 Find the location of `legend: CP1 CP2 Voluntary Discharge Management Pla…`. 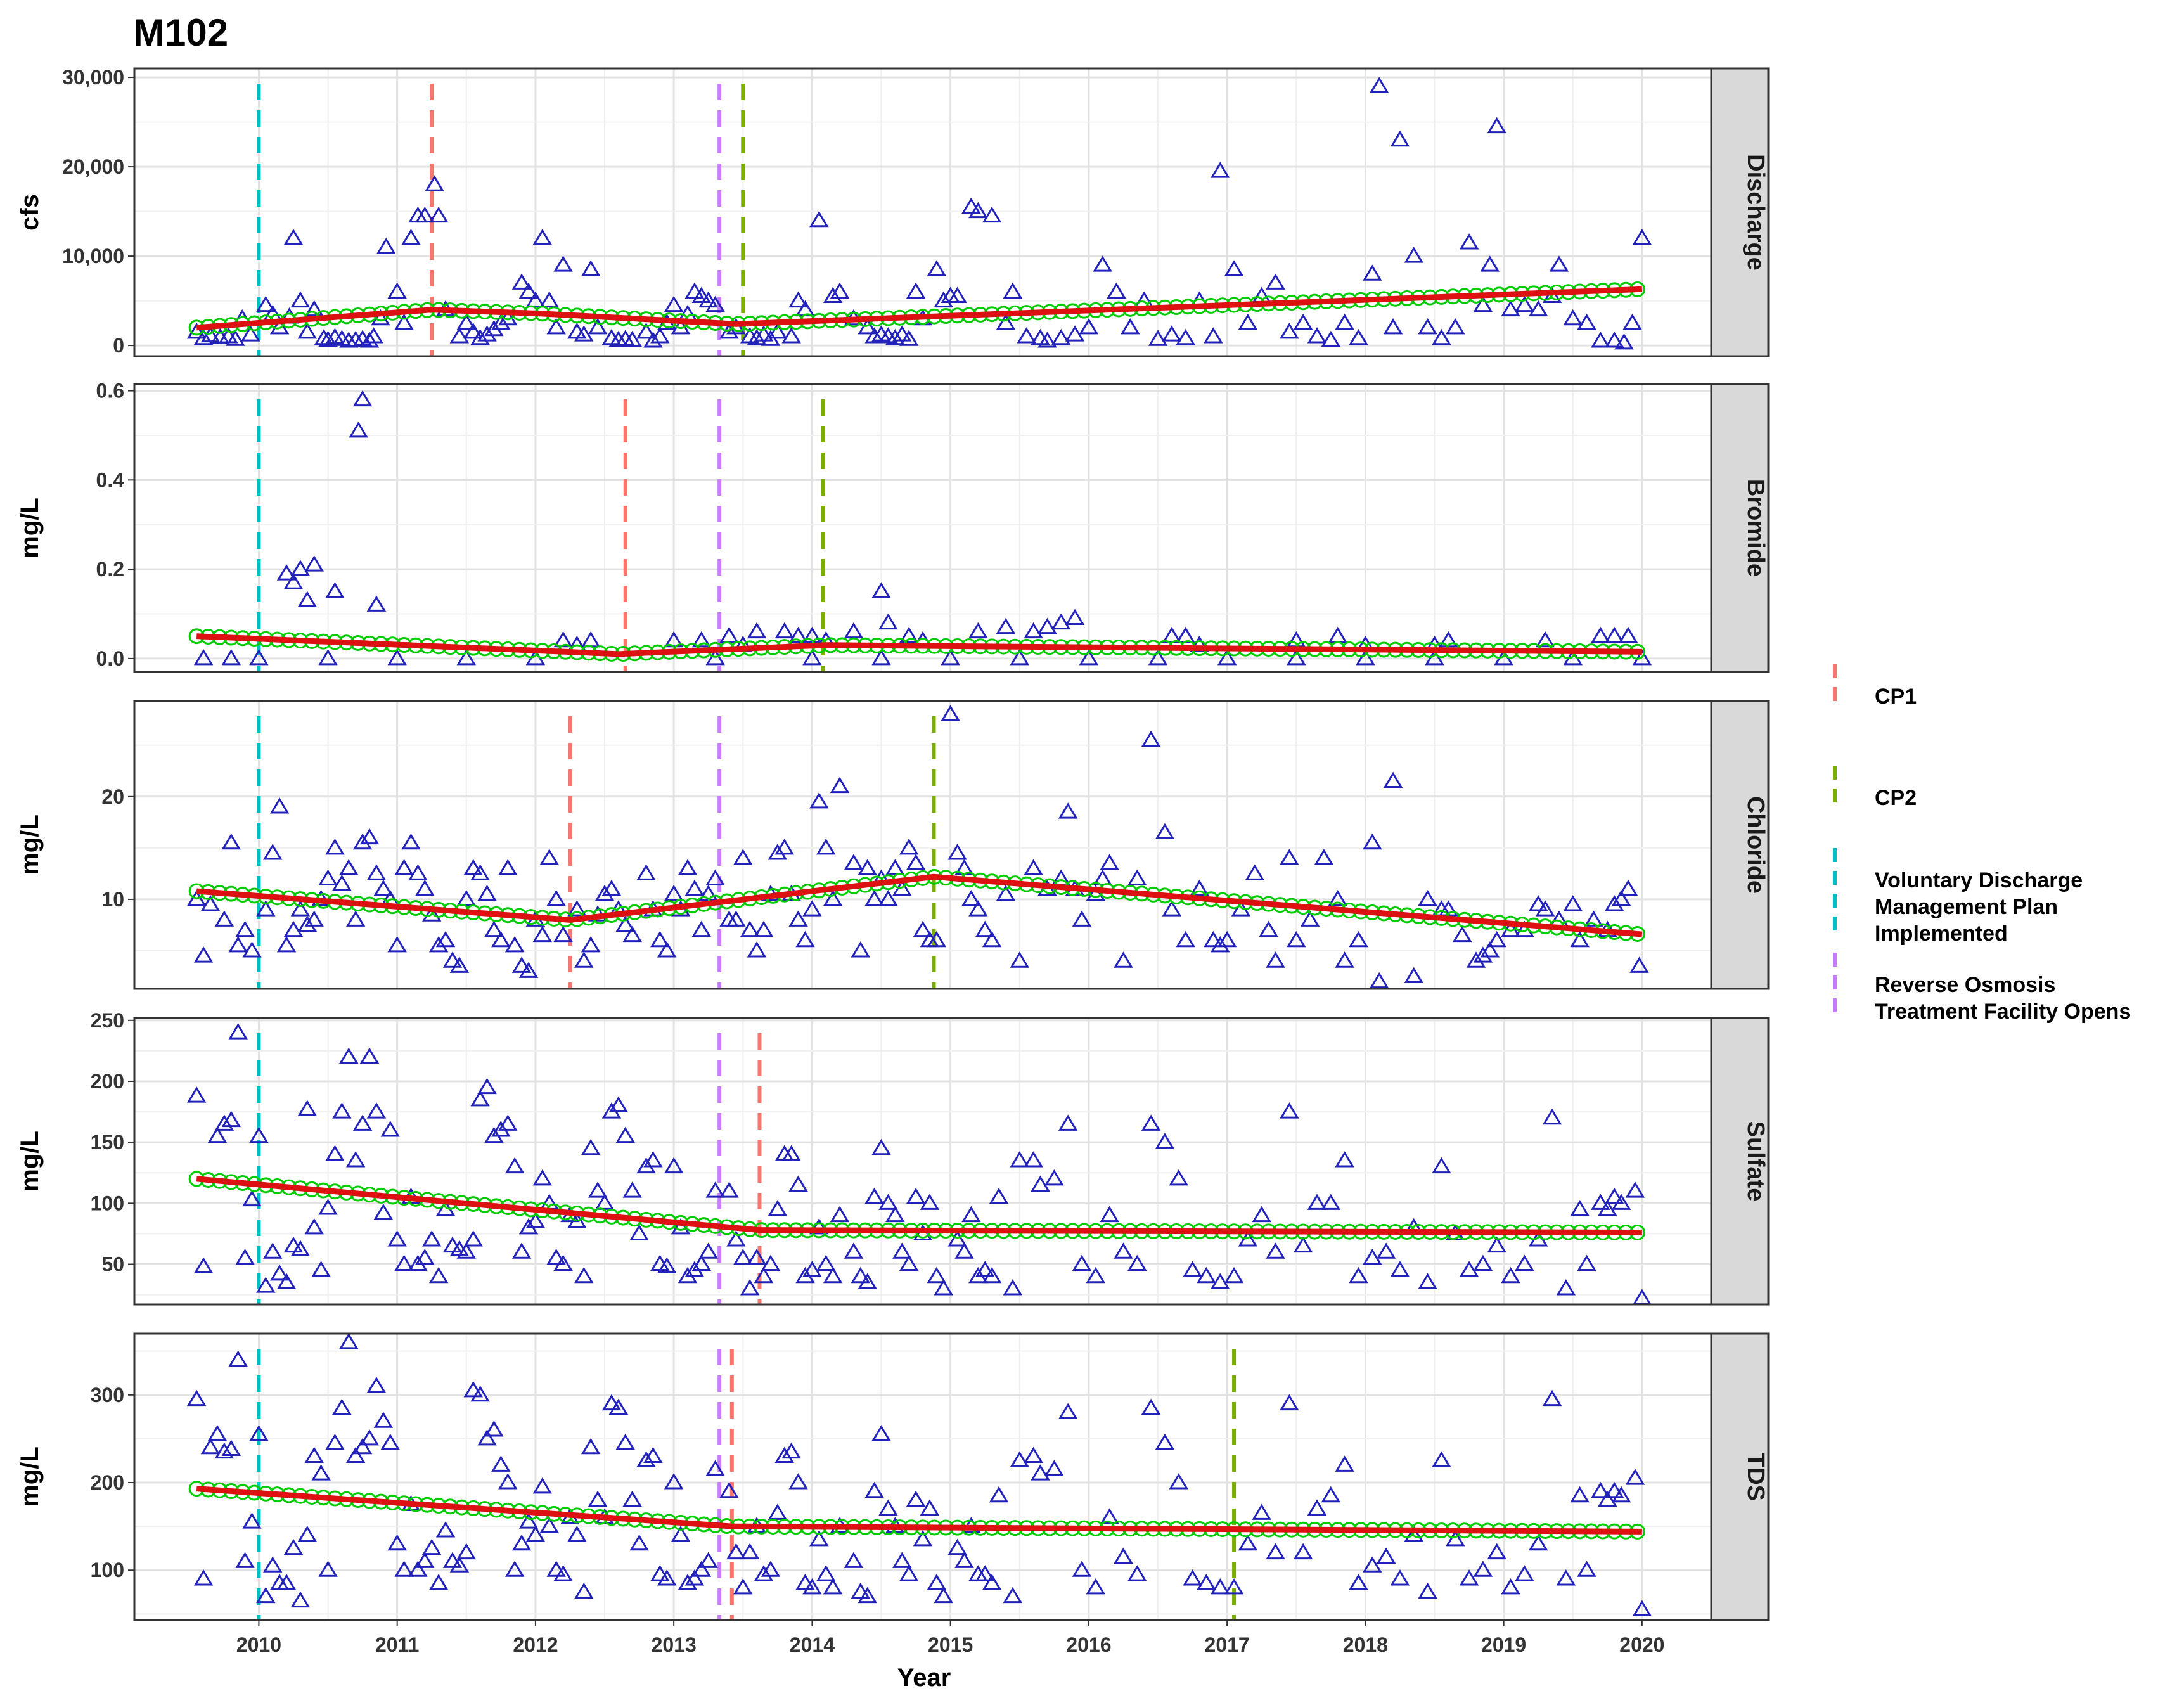

legend: CP1 CP2 Voluntary Discharge Management Pla… is located at coordinates (1982, 844).